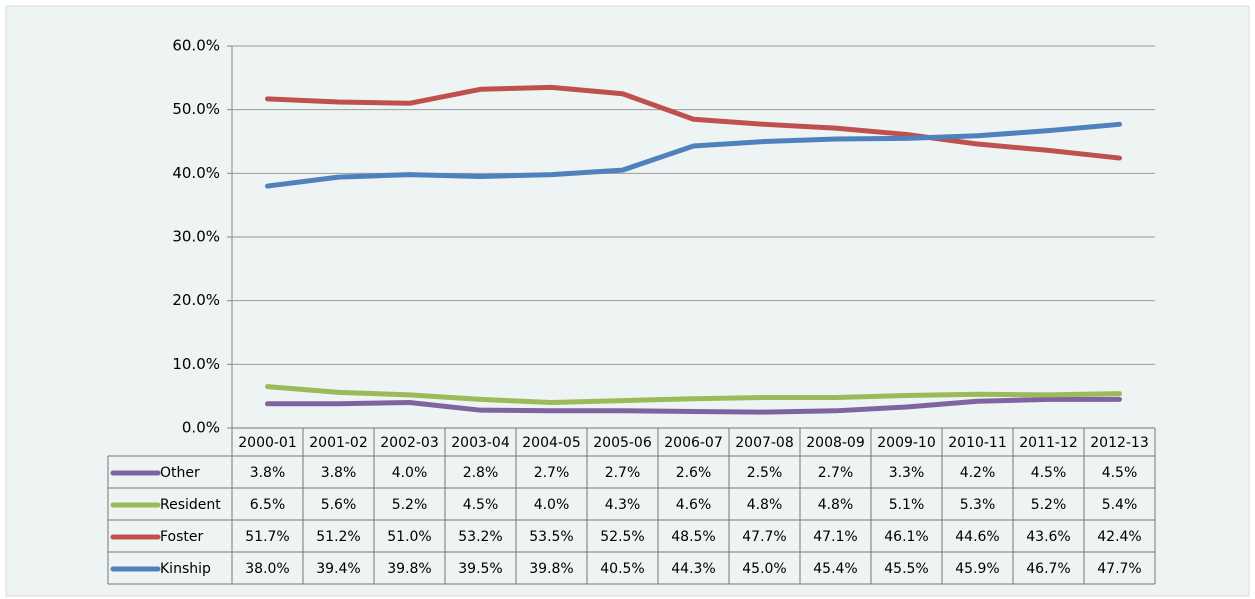 This screenshot has width=1255, height=599. Describe the element at coordinates (977, 537) in the screenshot. I see `data-label: 44.6%` at that location.